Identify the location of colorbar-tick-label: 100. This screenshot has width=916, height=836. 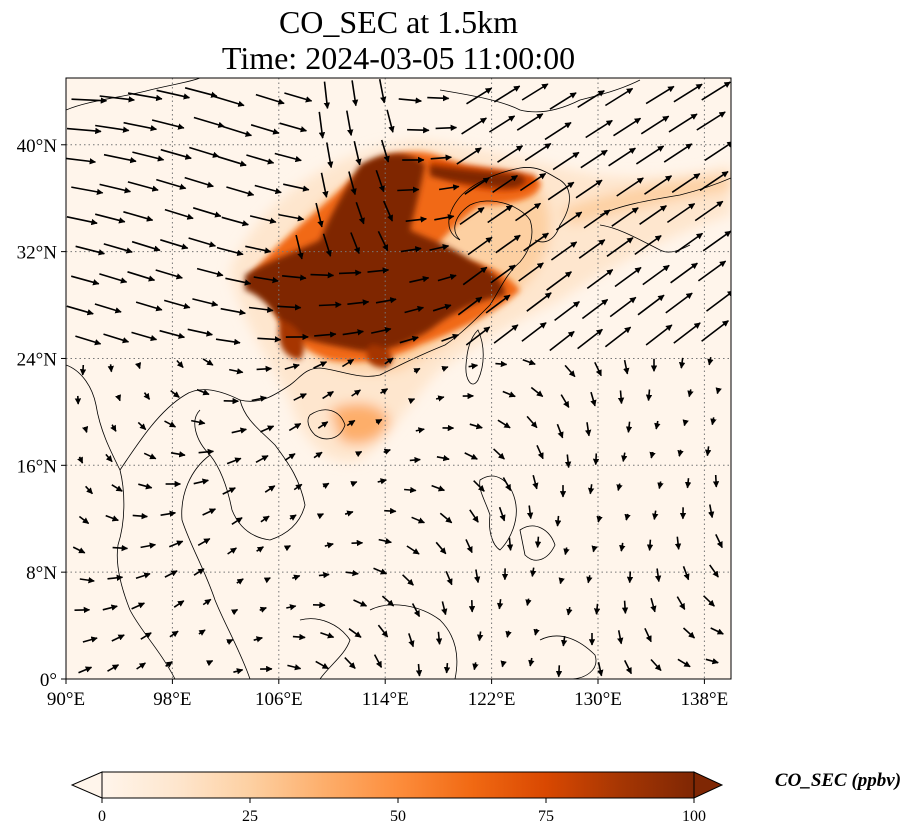
(694, 816).